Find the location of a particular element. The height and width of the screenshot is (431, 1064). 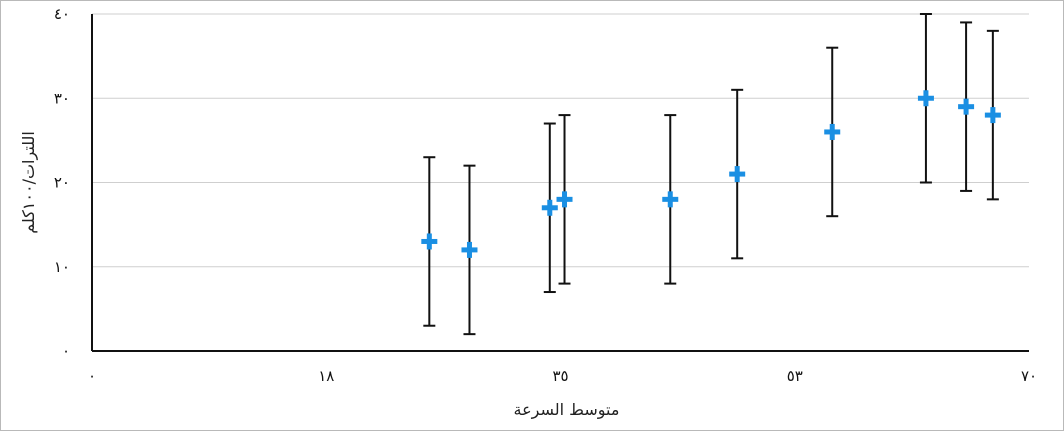

x-tick-label-0: ٠ is located at coordinates (92, 376).